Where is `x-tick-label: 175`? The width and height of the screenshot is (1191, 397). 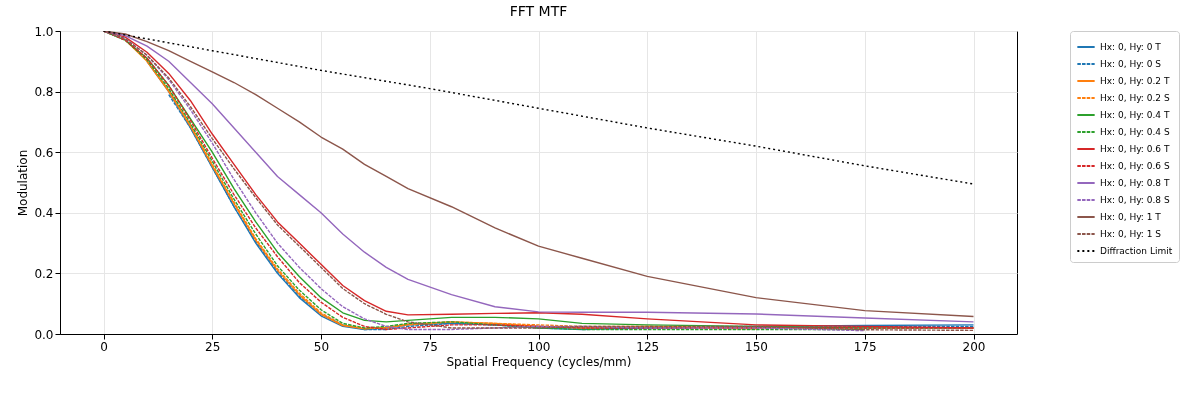
x-tick-label: 175 is located at coordinates (865, 346).